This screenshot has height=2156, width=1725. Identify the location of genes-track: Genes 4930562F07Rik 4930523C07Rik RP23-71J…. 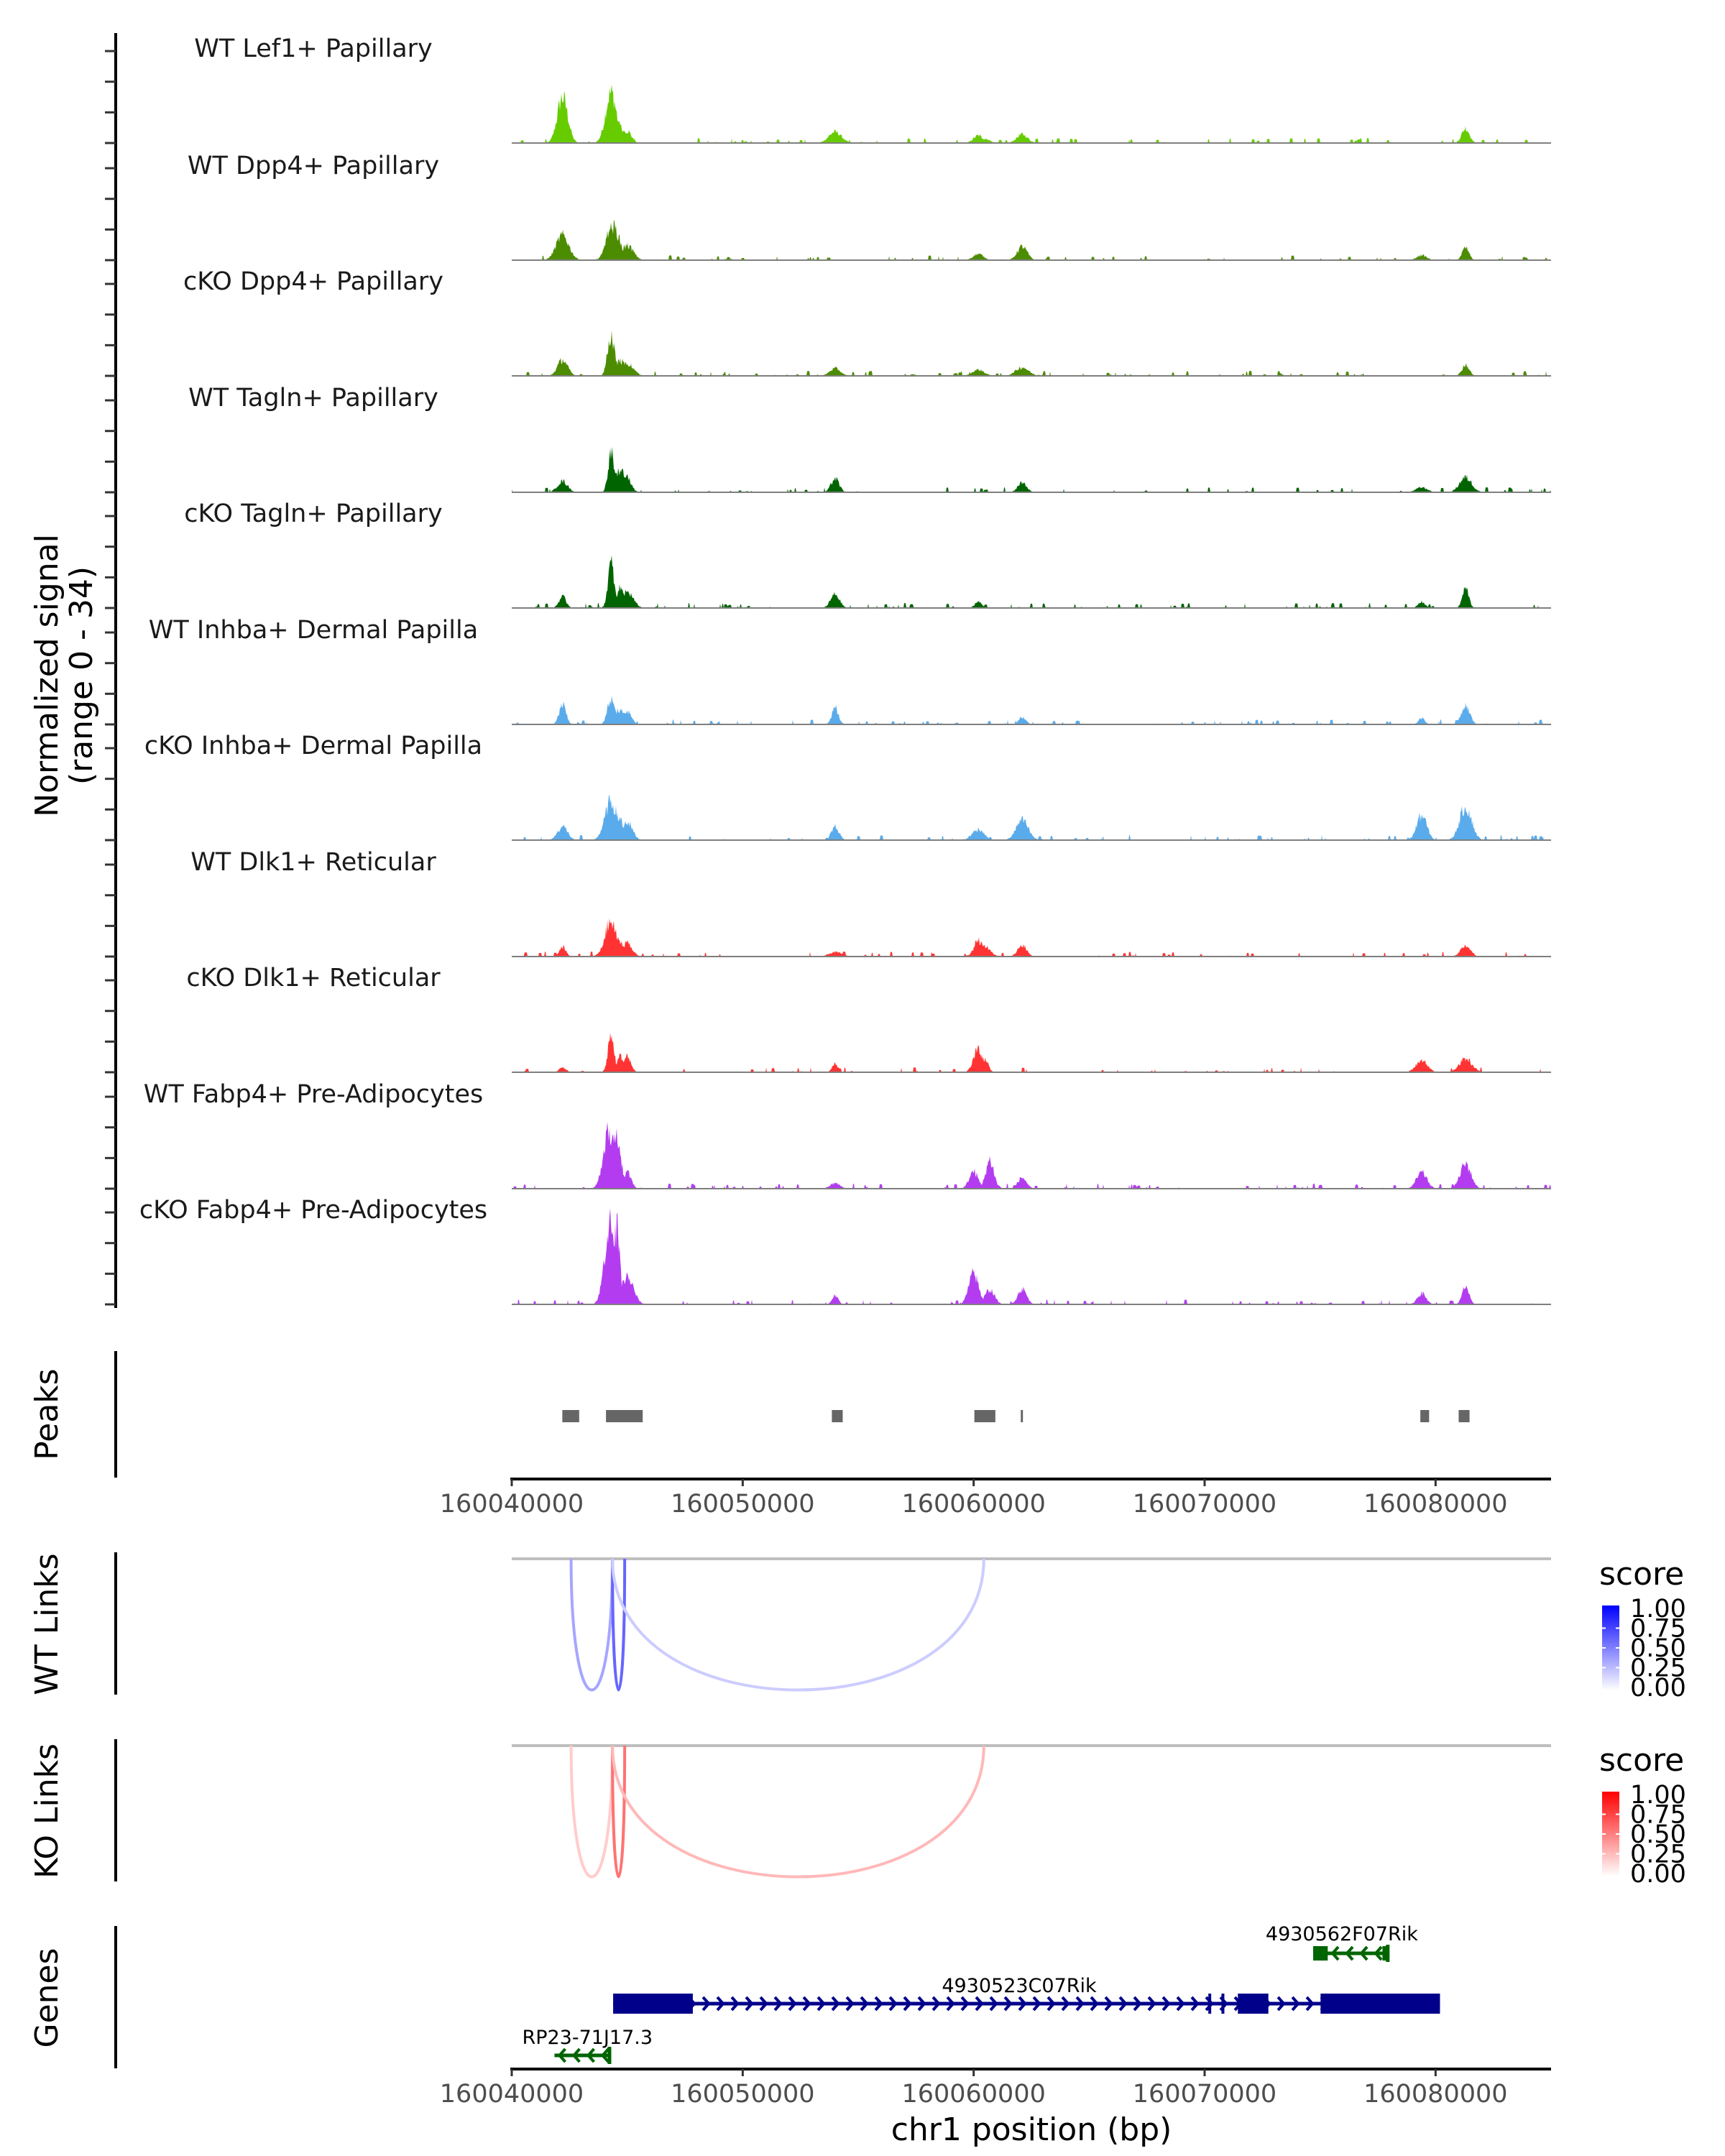
(734, 1996).